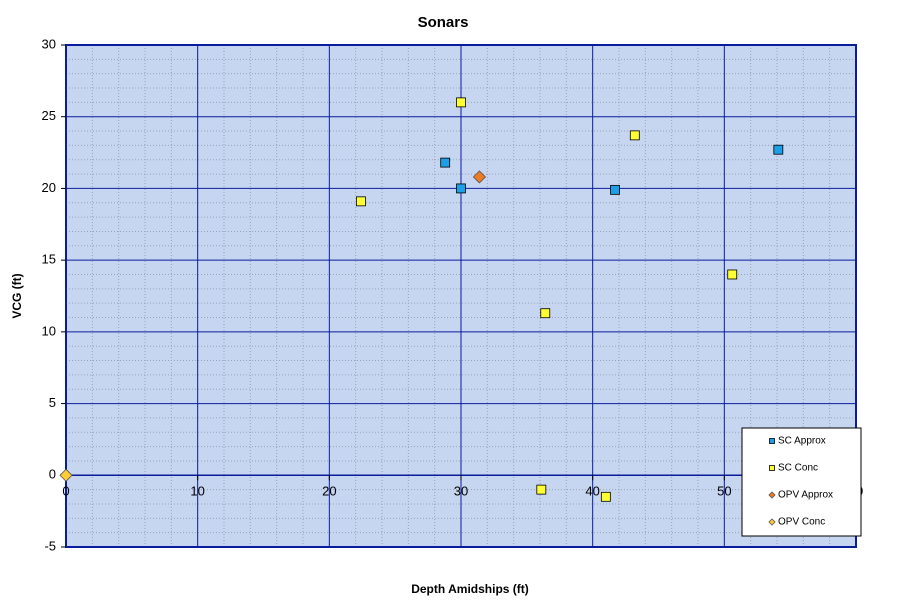 This screenshot has width=899, height=613. Describe the element at coordinates (52, 402) in the screenshot. I see `y-tick-label: 5` at that location.